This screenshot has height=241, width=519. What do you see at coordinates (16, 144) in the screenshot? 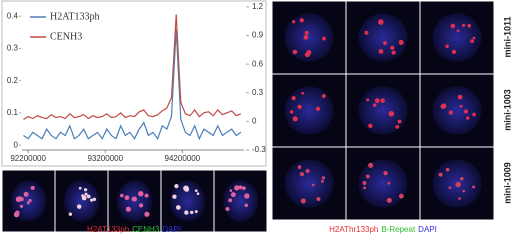
I see `y-tick-label: 0` at bounding box center [16, 144].